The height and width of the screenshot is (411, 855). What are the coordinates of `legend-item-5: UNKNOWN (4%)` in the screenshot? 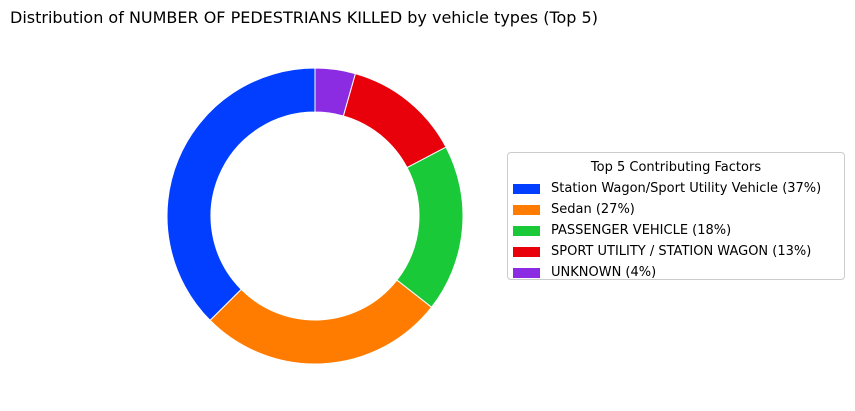 It's located at (678, 272).